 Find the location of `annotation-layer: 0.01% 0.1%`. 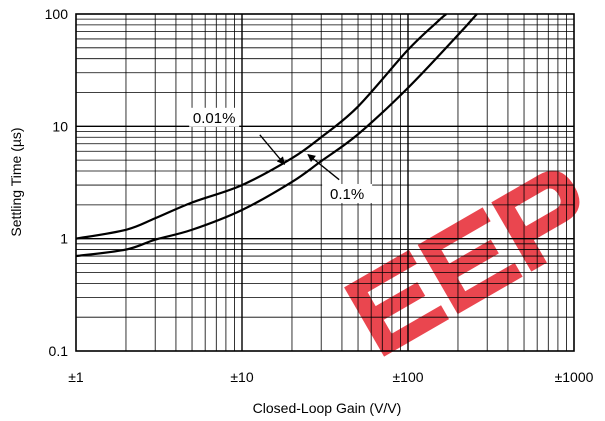

annotation-layer: 0.01% 0.1% is located at coordinates (281, 155).